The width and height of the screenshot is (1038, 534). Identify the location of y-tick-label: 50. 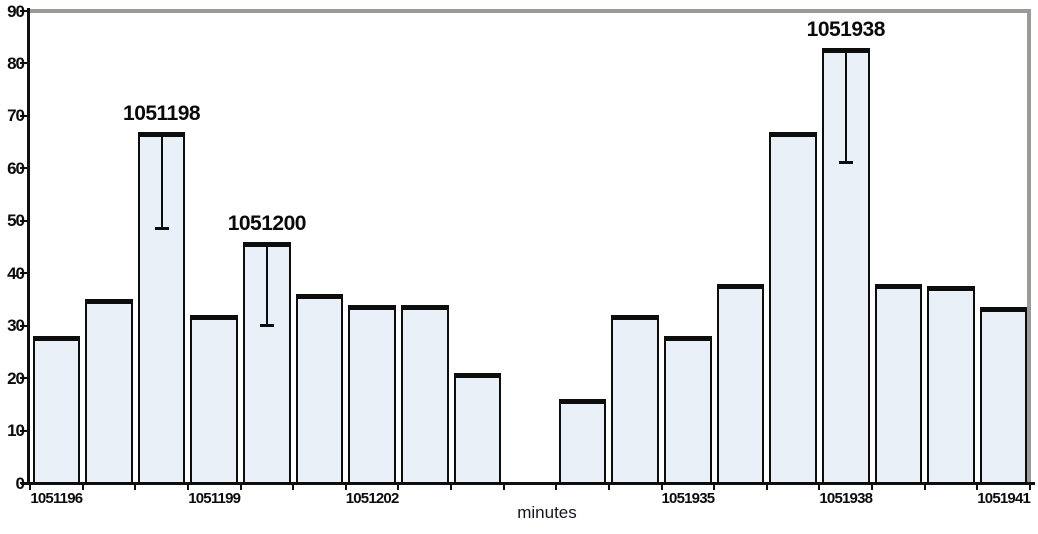
(16, 221).